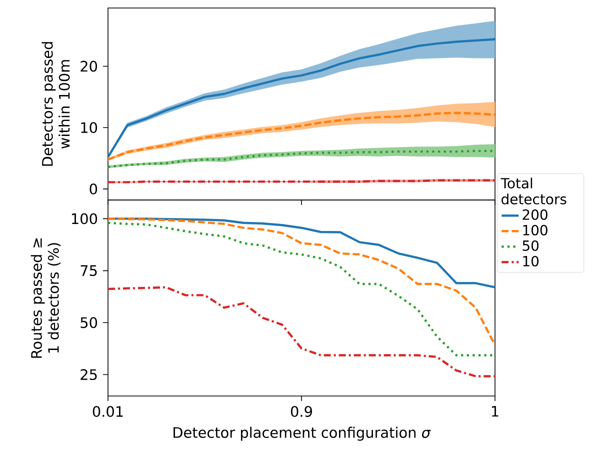  Describe the element at coordinates (56, 104) in the screenshot. I see `y-axis-title: Detectors passed within 100m` at that location.